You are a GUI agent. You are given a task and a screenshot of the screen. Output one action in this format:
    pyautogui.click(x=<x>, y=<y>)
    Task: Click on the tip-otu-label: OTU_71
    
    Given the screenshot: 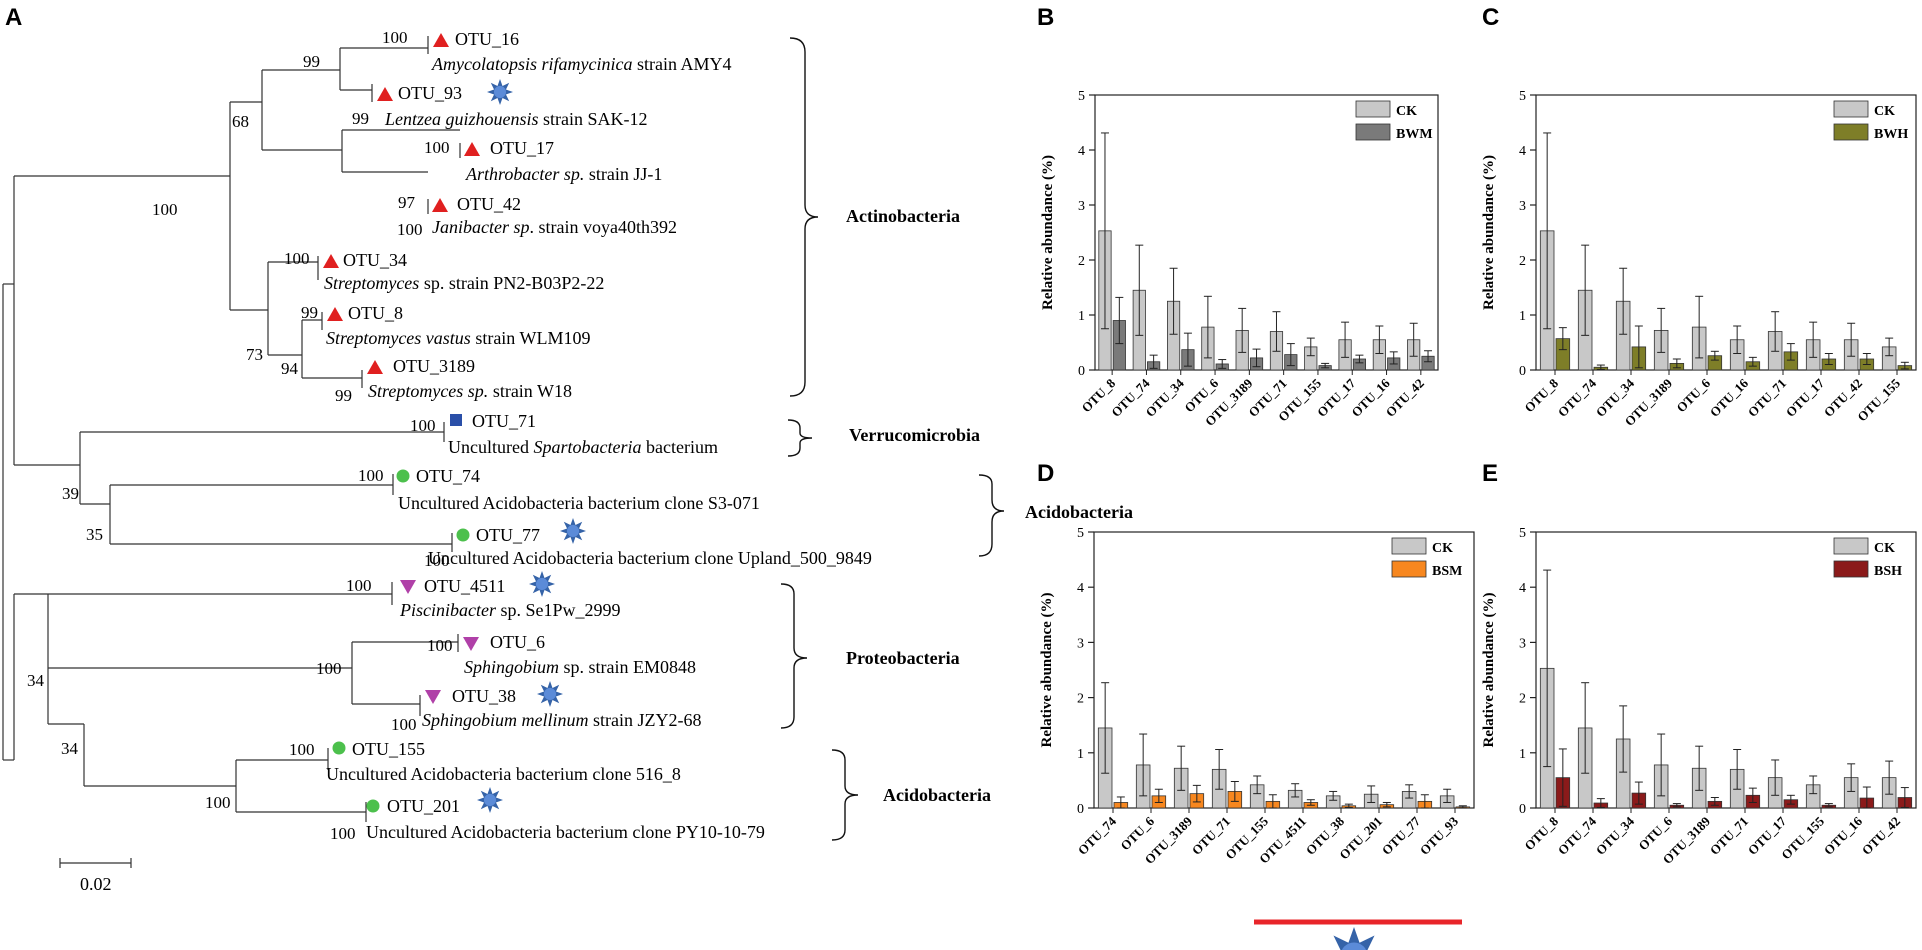 What is the action you would take?
    pyautogui.click(x=504, y=421)
    